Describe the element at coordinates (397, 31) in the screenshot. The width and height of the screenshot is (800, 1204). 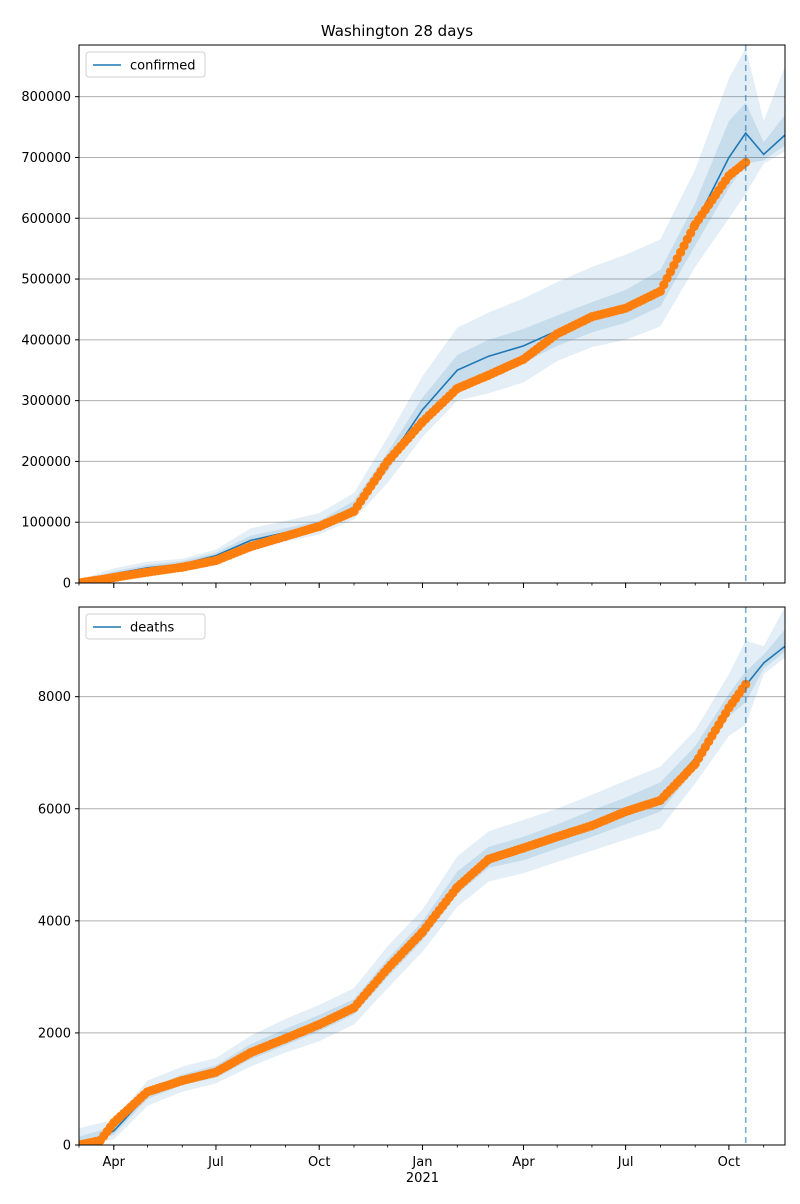
I see `chart-title: Washington 28 days` at that location.